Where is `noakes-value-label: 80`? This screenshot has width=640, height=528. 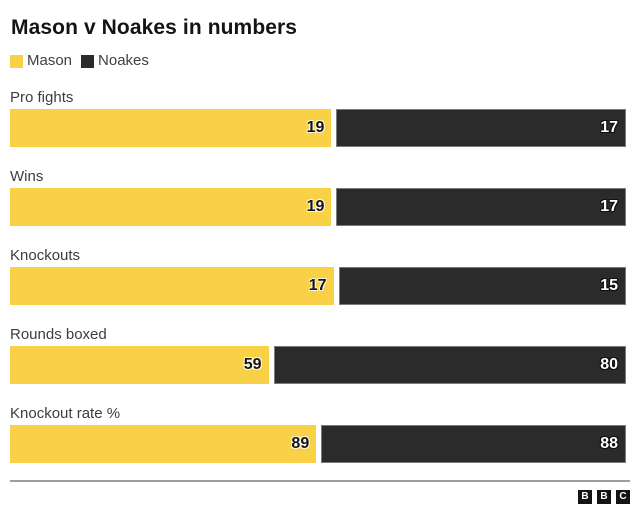
noakes-value-label: 80 is located at coordinates (609, 364).